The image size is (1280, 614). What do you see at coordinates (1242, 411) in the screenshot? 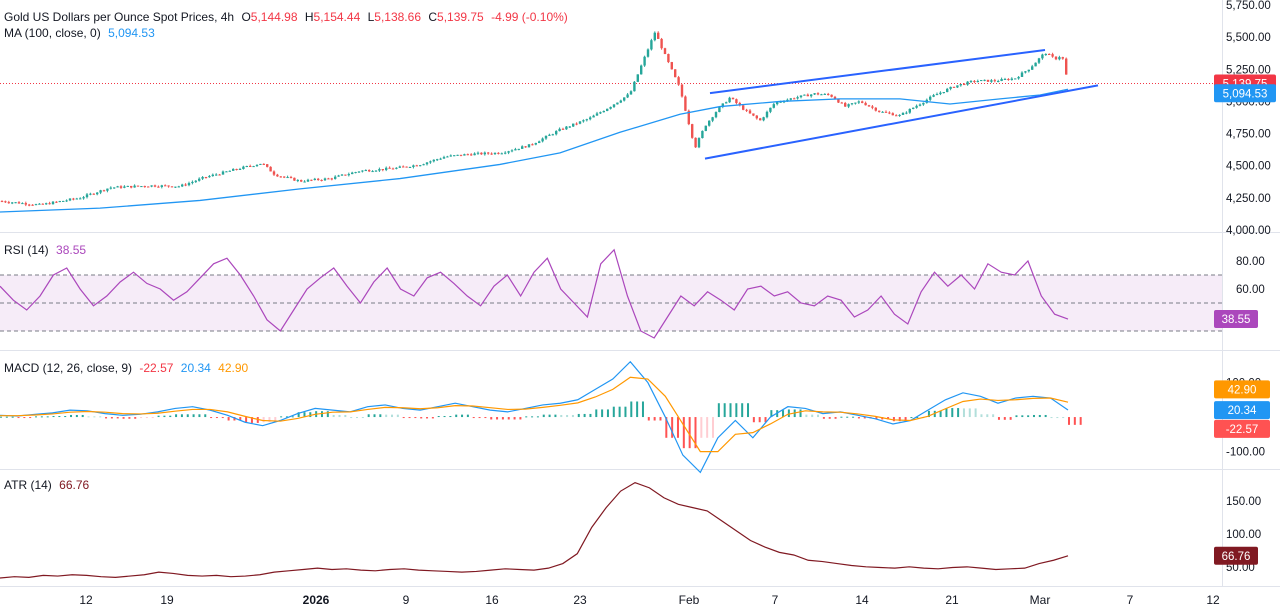
I see `macd-line-badge: 20.34` at bounding box center [1242, 411].